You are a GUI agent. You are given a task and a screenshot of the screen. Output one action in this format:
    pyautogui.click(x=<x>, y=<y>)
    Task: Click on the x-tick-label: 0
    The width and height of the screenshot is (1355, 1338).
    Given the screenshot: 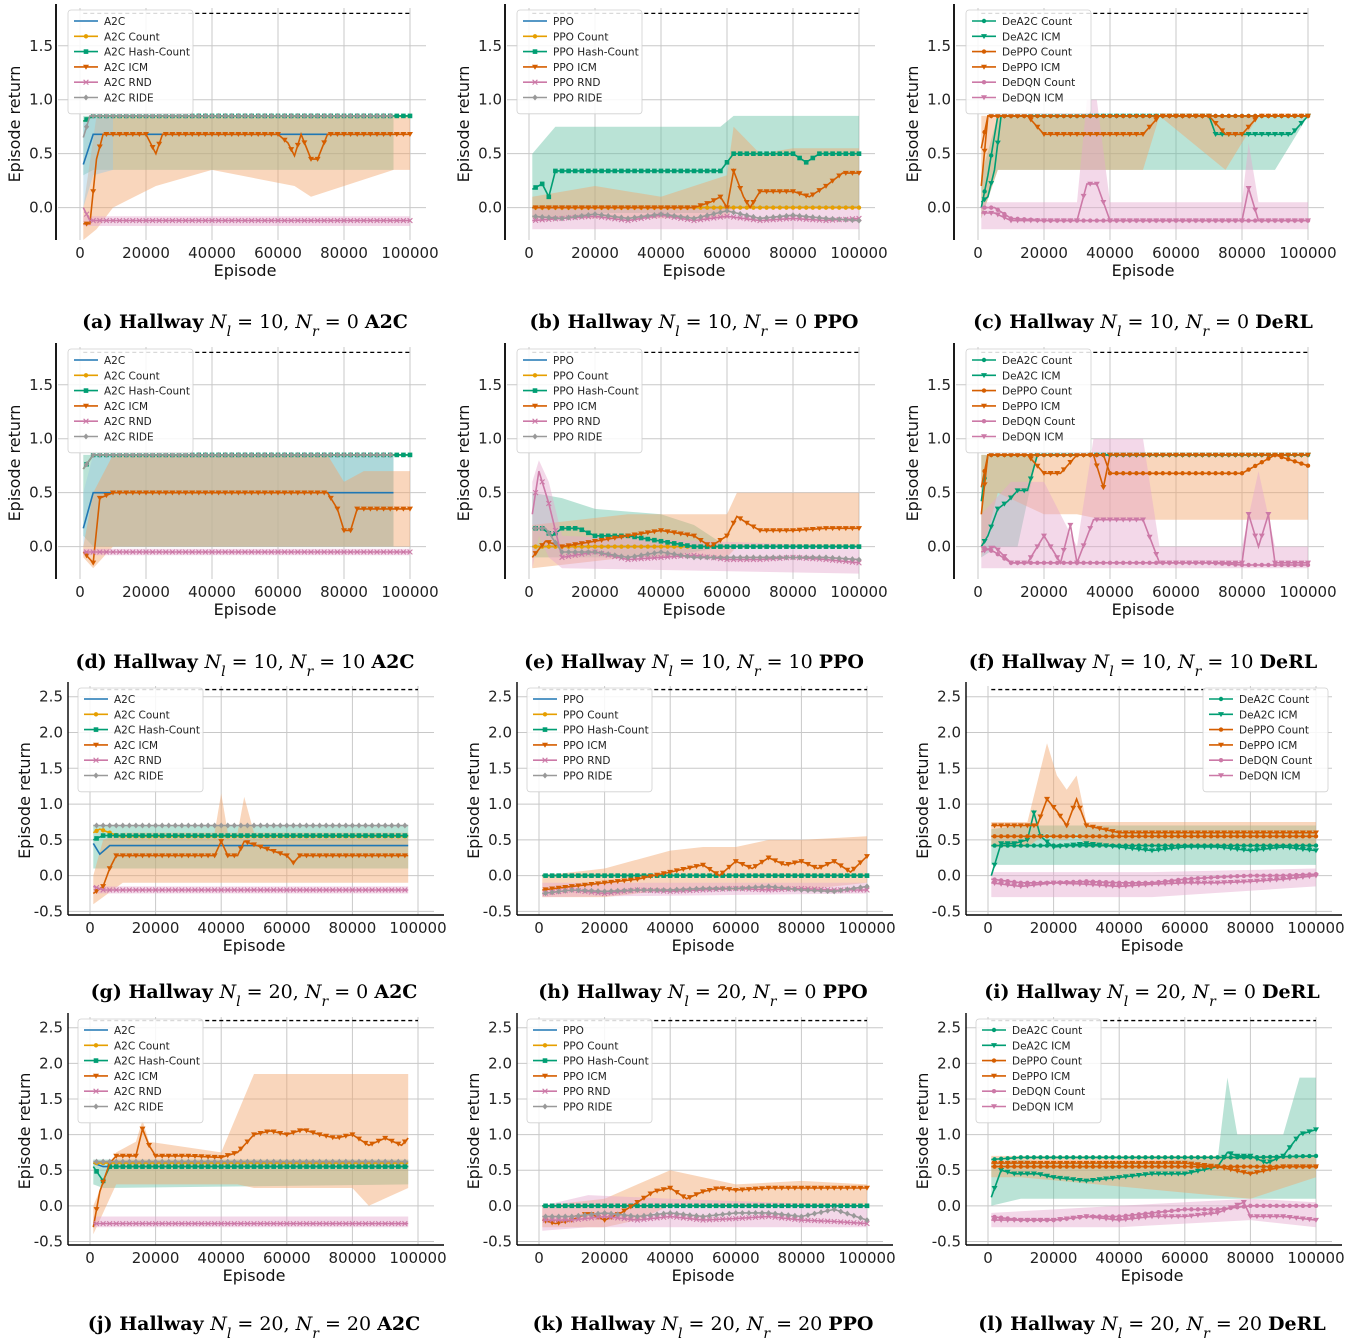 What is the action you would take?
    pyautogui.click(x=539, y=928)
    